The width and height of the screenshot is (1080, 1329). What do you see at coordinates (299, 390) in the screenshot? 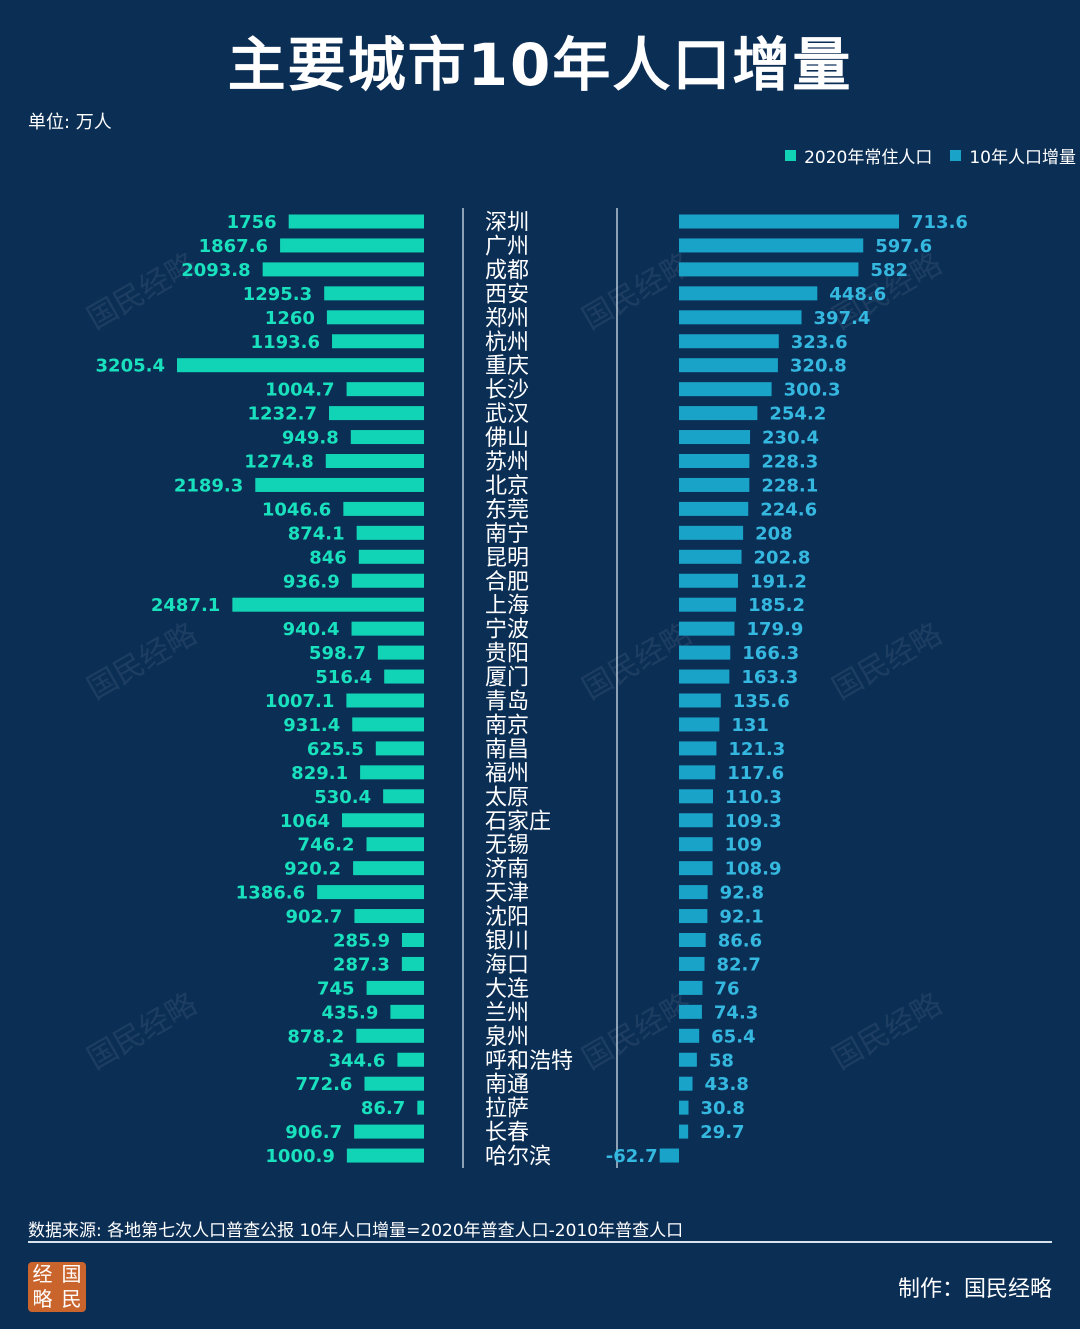
I see `population-value-label: 1004.7` at bounding box center [299, 390].